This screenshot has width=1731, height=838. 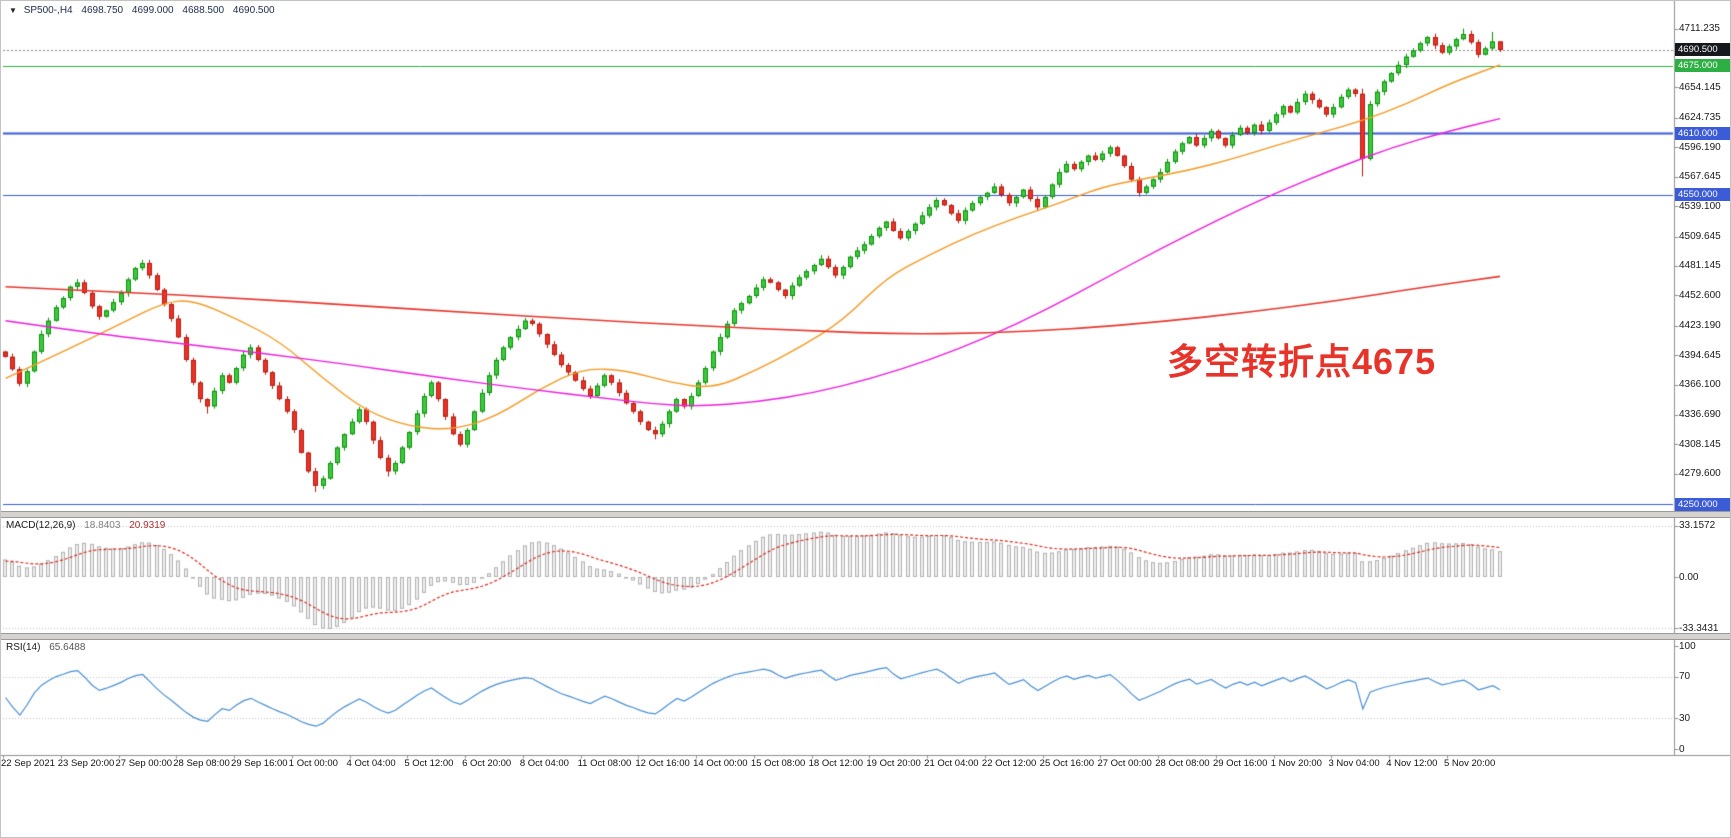 What do you see at coordinates (1302, 361) in the screenshot?
I see `annotation-text: 多空转折点4675` at bounding box center [1302, 361].